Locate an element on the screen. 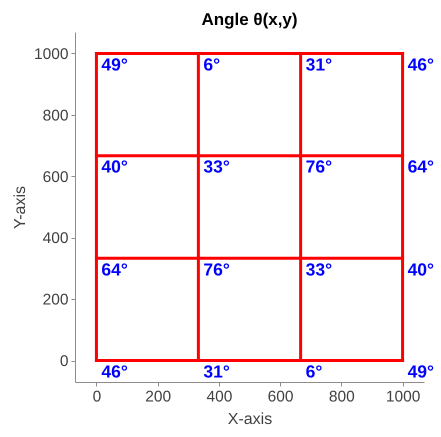 This screenshot has width=441, height=437. y-tick-label: 200 is located at coordinates (55, 300).